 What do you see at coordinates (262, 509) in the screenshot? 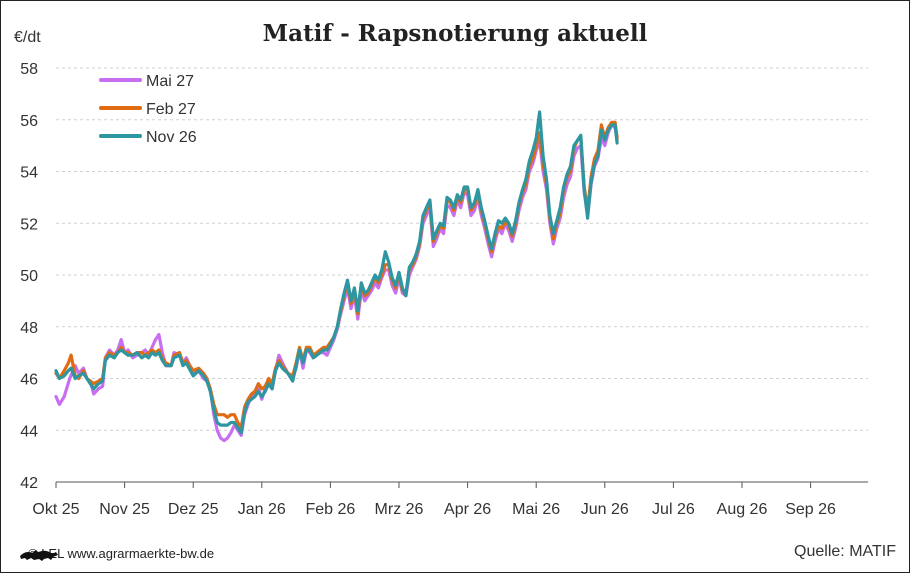
I see `x-tick-label: Jan 26` at bounding box center [262, 509].